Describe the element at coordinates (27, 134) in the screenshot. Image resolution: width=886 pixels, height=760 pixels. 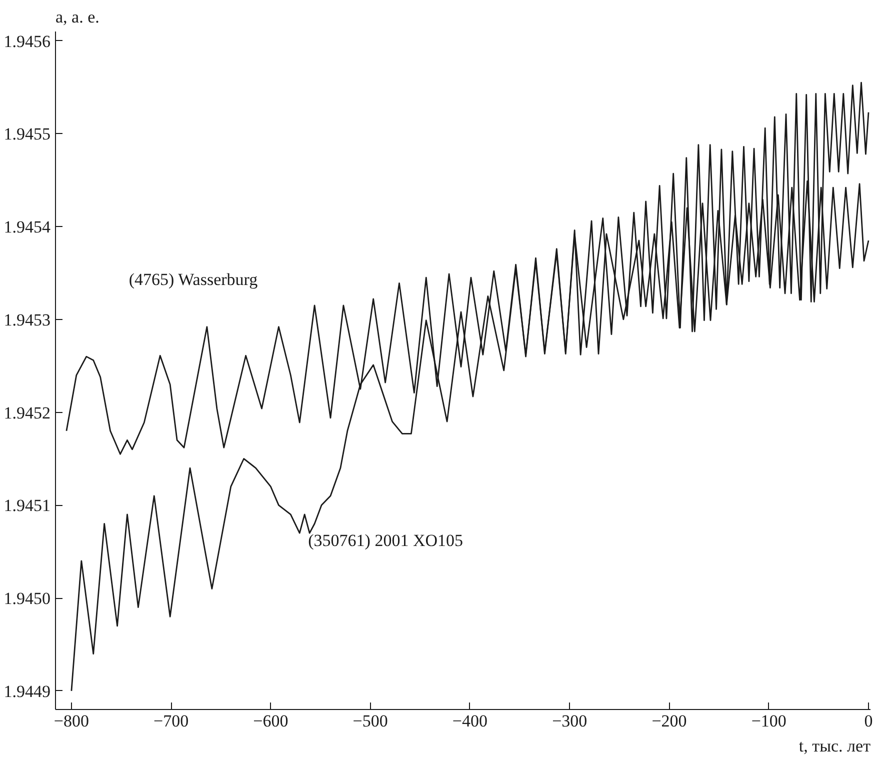
I see `y-tick-label: 1.9455` at that location.